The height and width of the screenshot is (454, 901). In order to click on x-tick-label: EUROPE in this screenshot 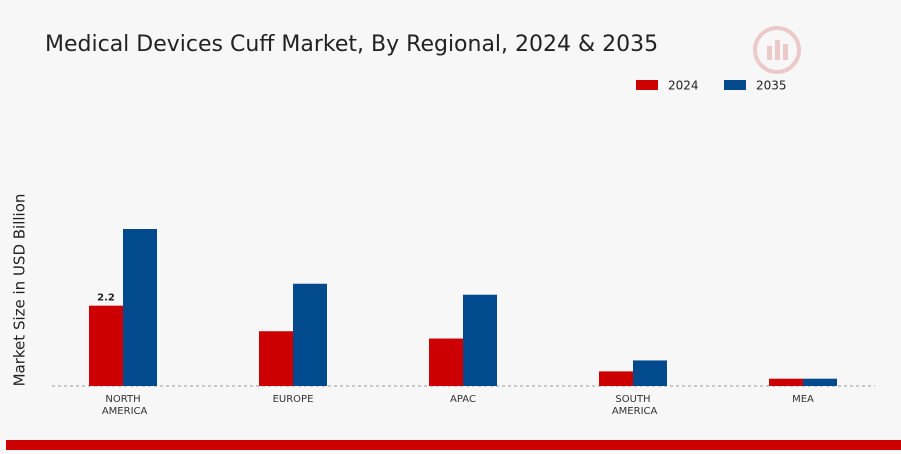, I will do `click(293, 399)`.